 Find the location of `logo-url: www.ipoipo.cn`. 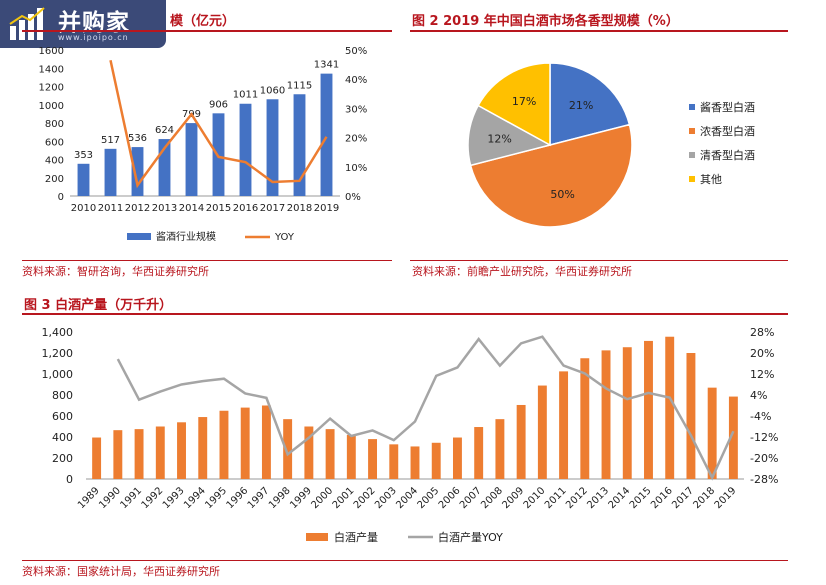

logo-url: www.ipoipo.cn is located at coordinates (93, 37).